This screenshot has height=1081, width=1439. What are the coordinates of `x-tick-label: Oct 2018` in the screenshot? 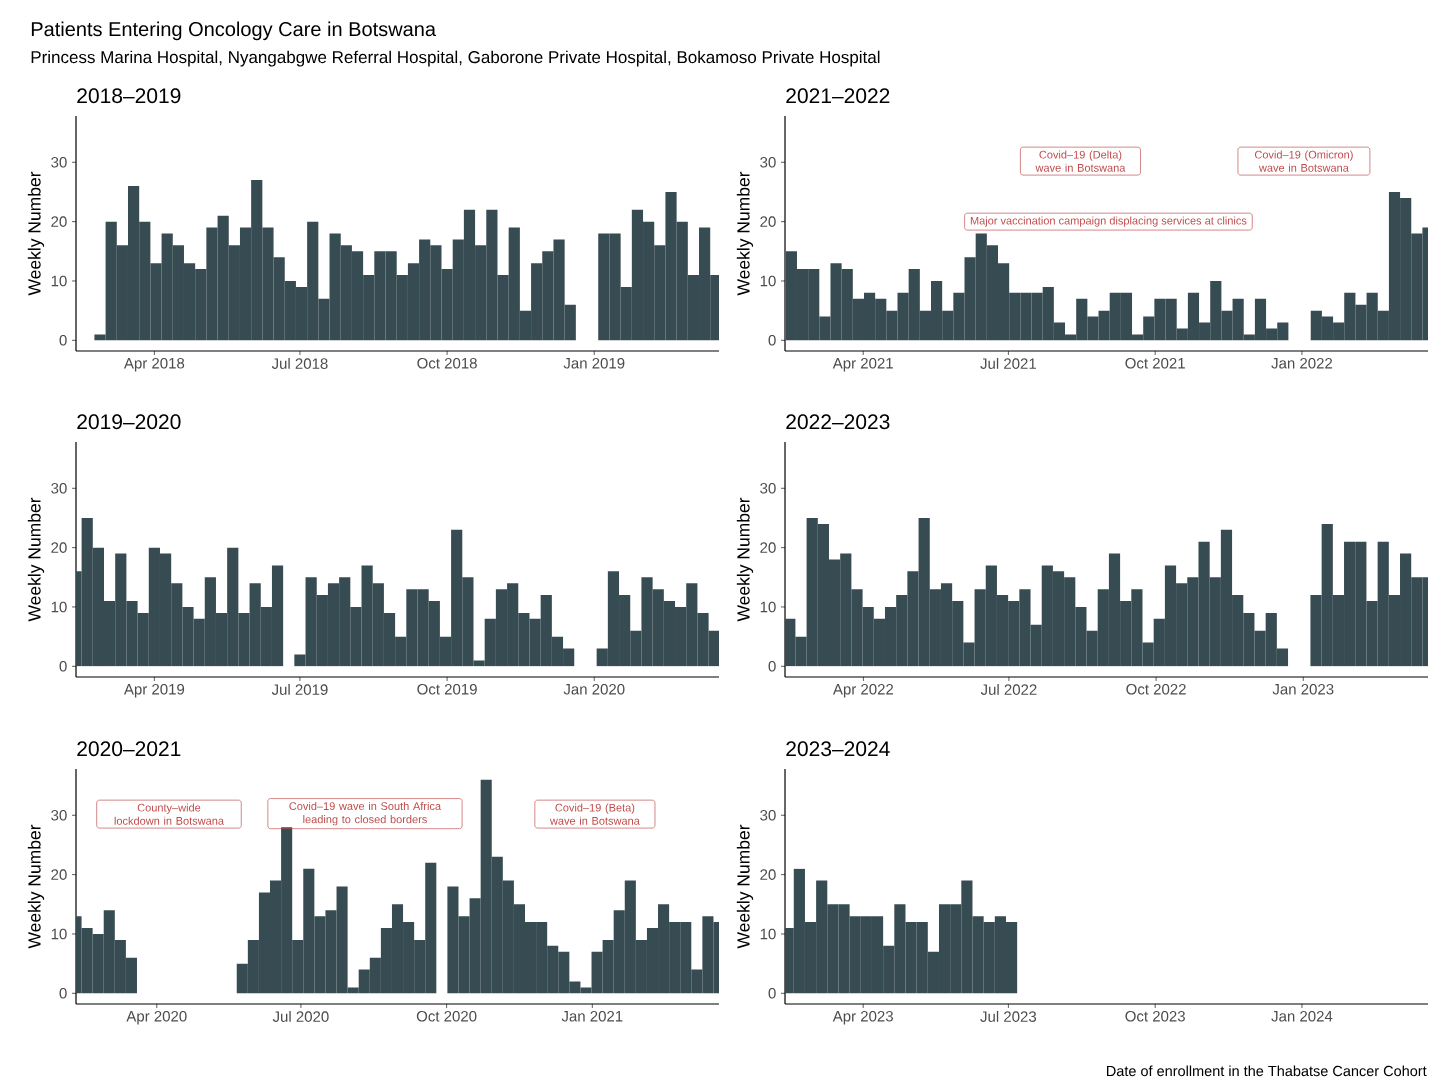 It's located at (447, 363).